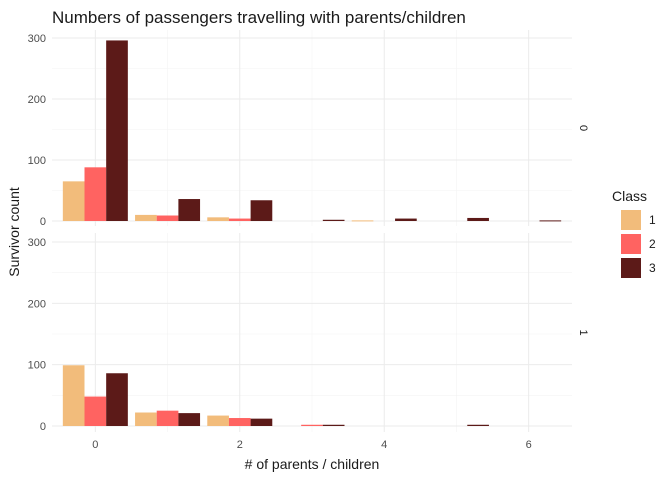  What do you see at coordinates (529, 445) in the screenshot?
I see `x-tick-label: 6` at bounding box center [529, 445].